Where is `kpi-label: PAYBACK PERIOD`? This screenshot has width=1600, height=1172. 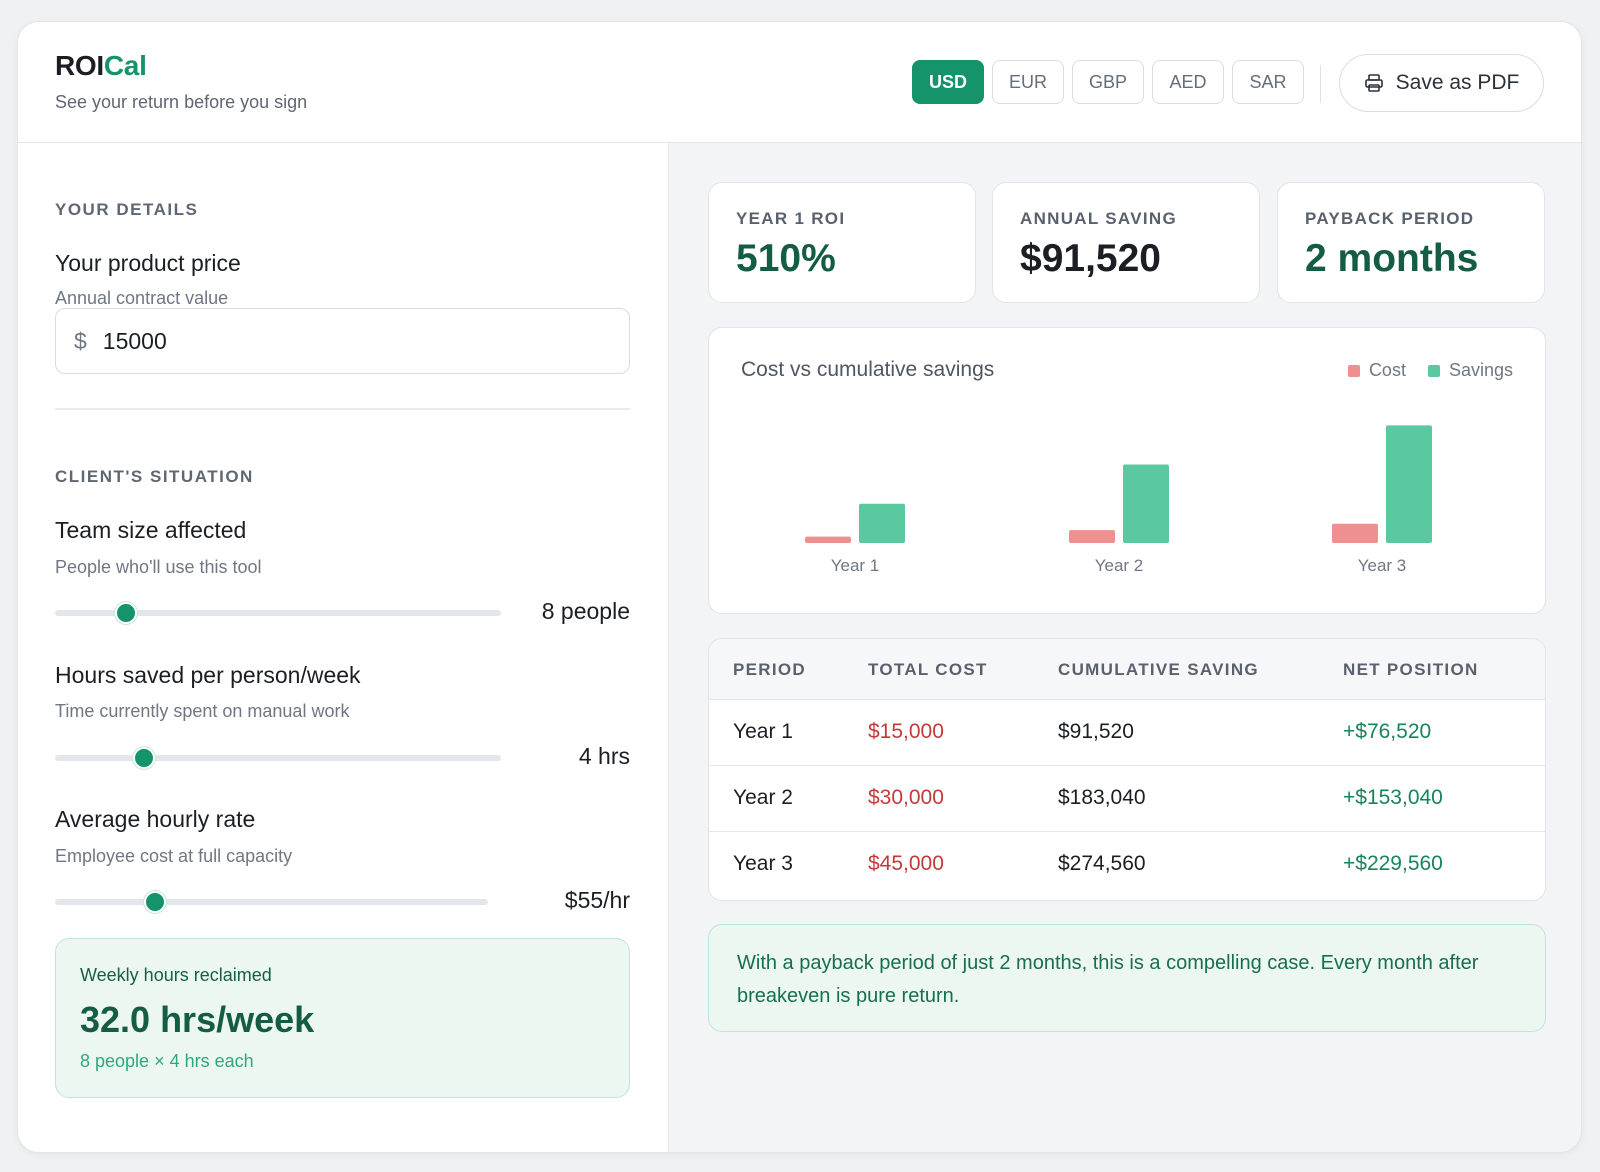 kpi-label: PAYBACK PERIOD is located at coordinates (1390, 218).